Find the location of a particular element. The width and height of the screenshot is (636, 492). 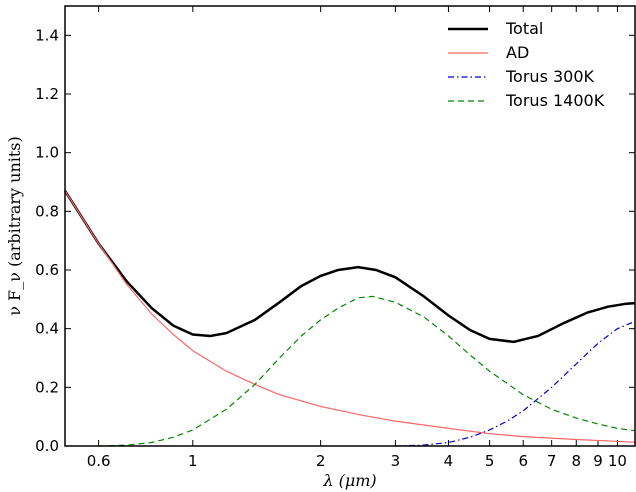

x-tick-label: 3 is located at coordinates (396, 461).